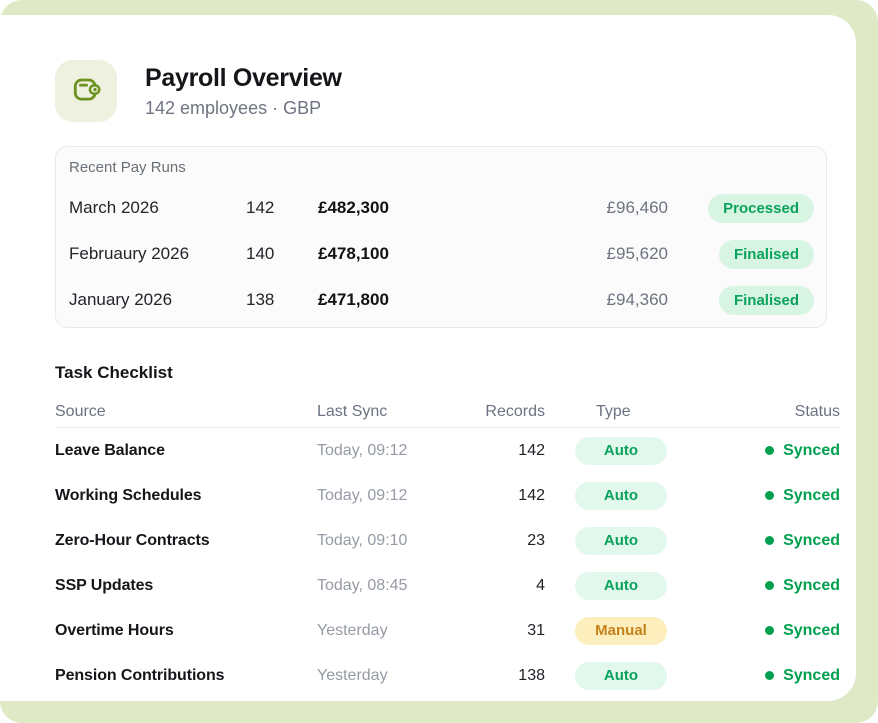 The width and height of the screenshot is (878, 723). Describe the element at coordinates (637, 253) in the screenshot. I see `pay-run-secondary-amount: £95,620` at that location.